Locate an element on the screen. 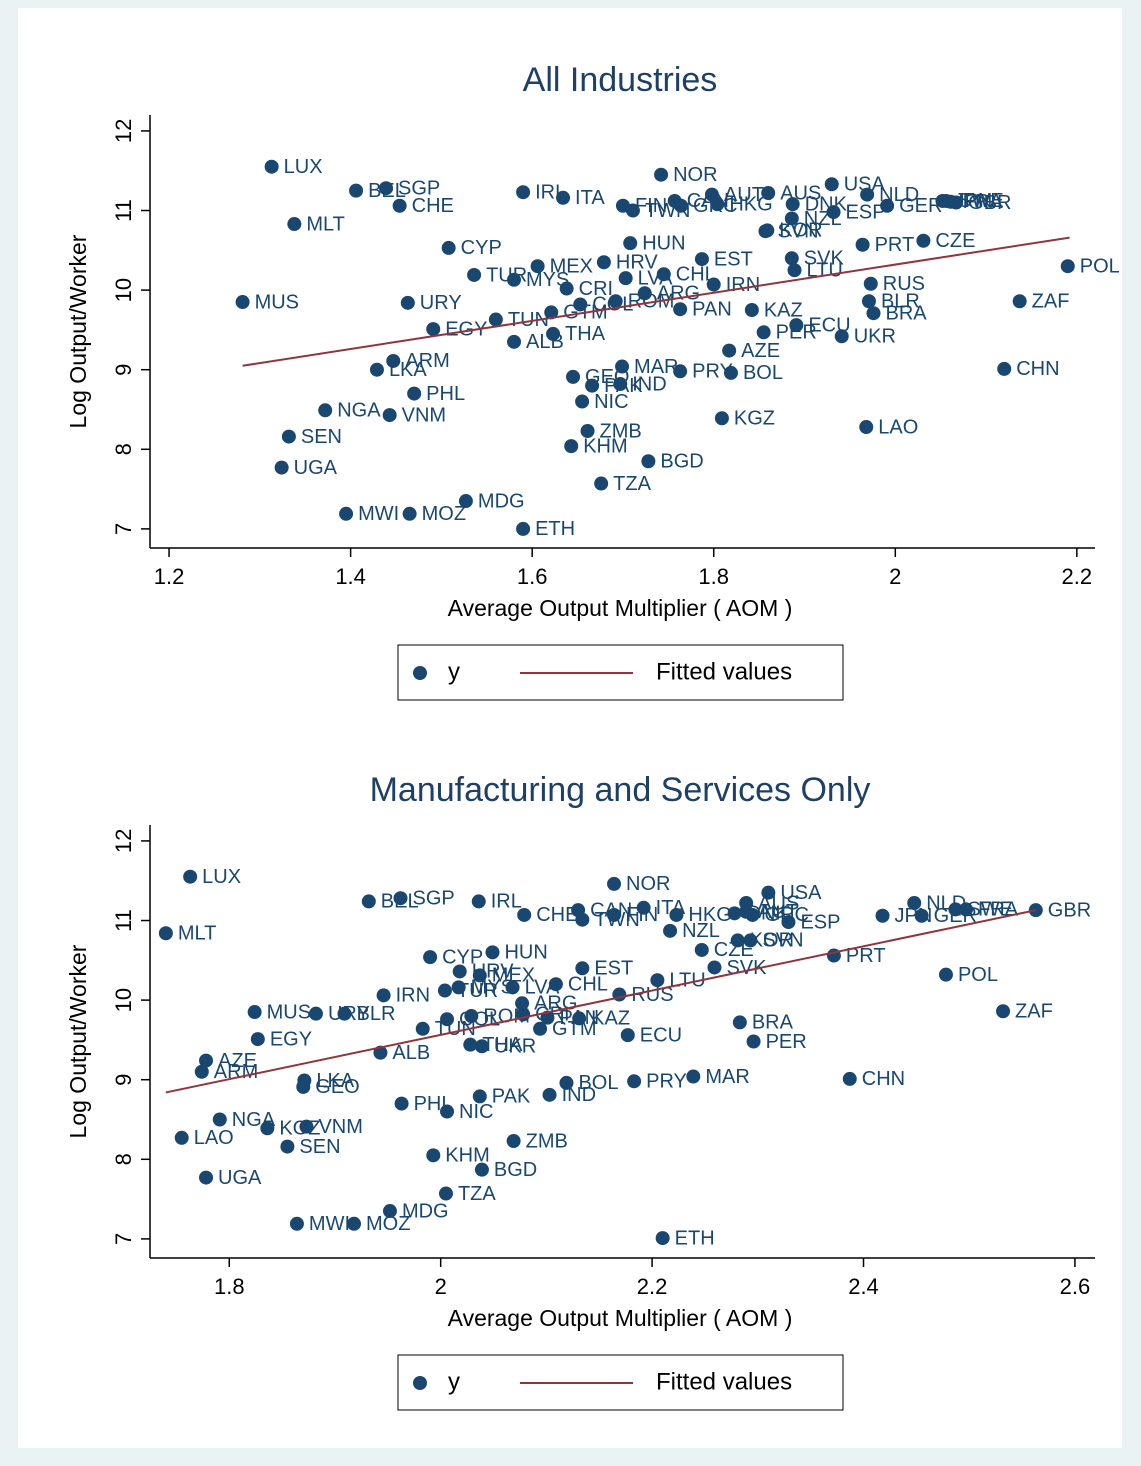 This screenshot has width=1141, height=1466. chart-title: Manufacturing and Services Only is located at coordinates (620, 790).